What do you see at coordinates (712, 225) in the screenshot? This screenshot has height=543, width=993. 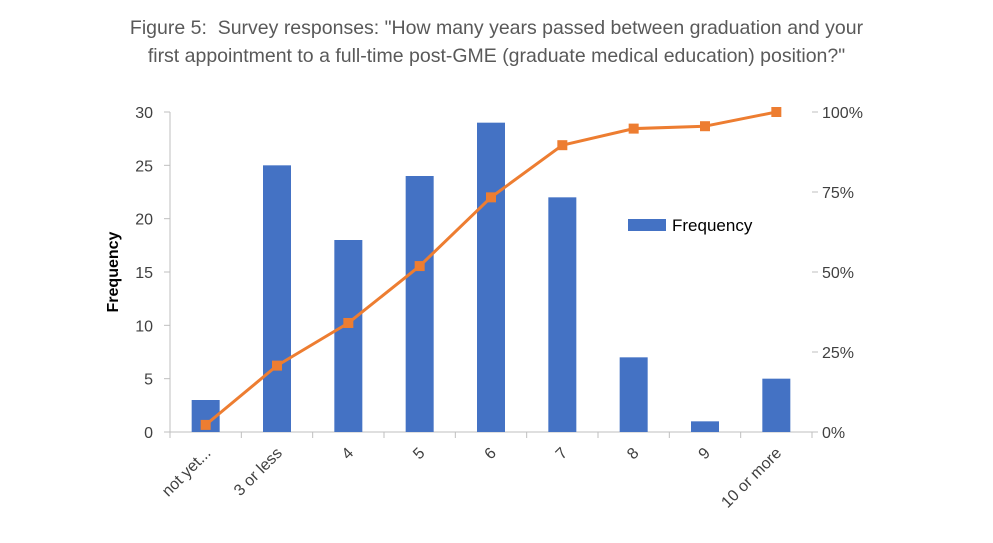 I see `legend-label: Frequency` at bounding box center [712, 225].